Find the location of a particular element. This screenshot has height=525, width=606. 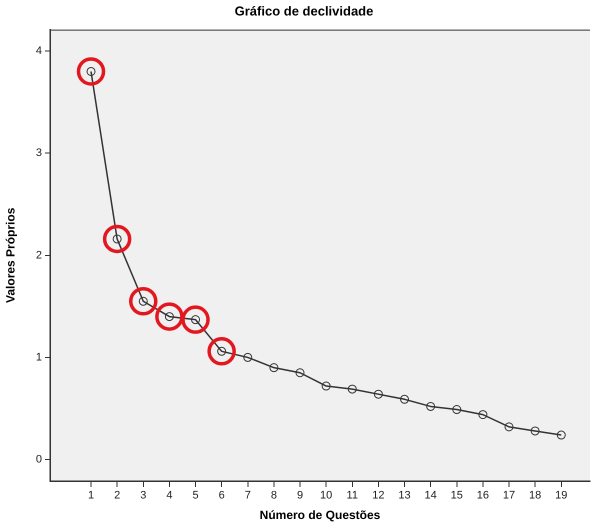

x-tick-label: 3 is located at coordinates (143, 496).